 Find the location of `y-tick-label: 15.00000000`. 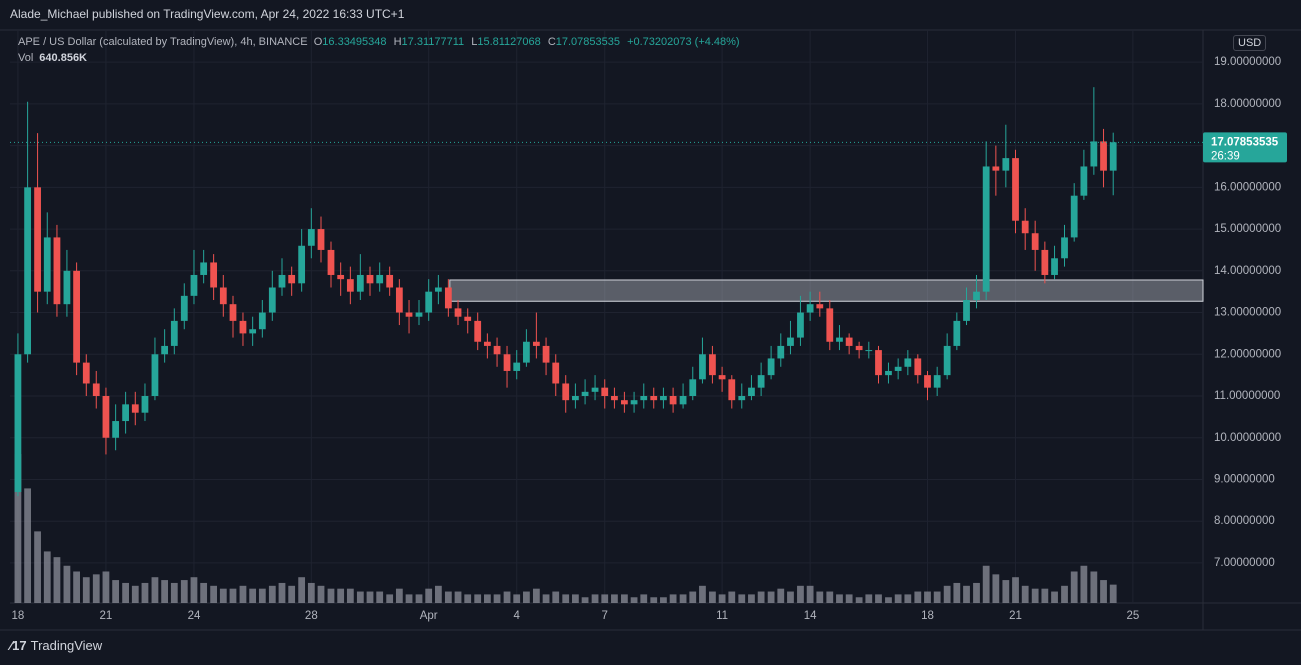

y-tick-label: 15.00000000 is located at coordinates (1247, 229).